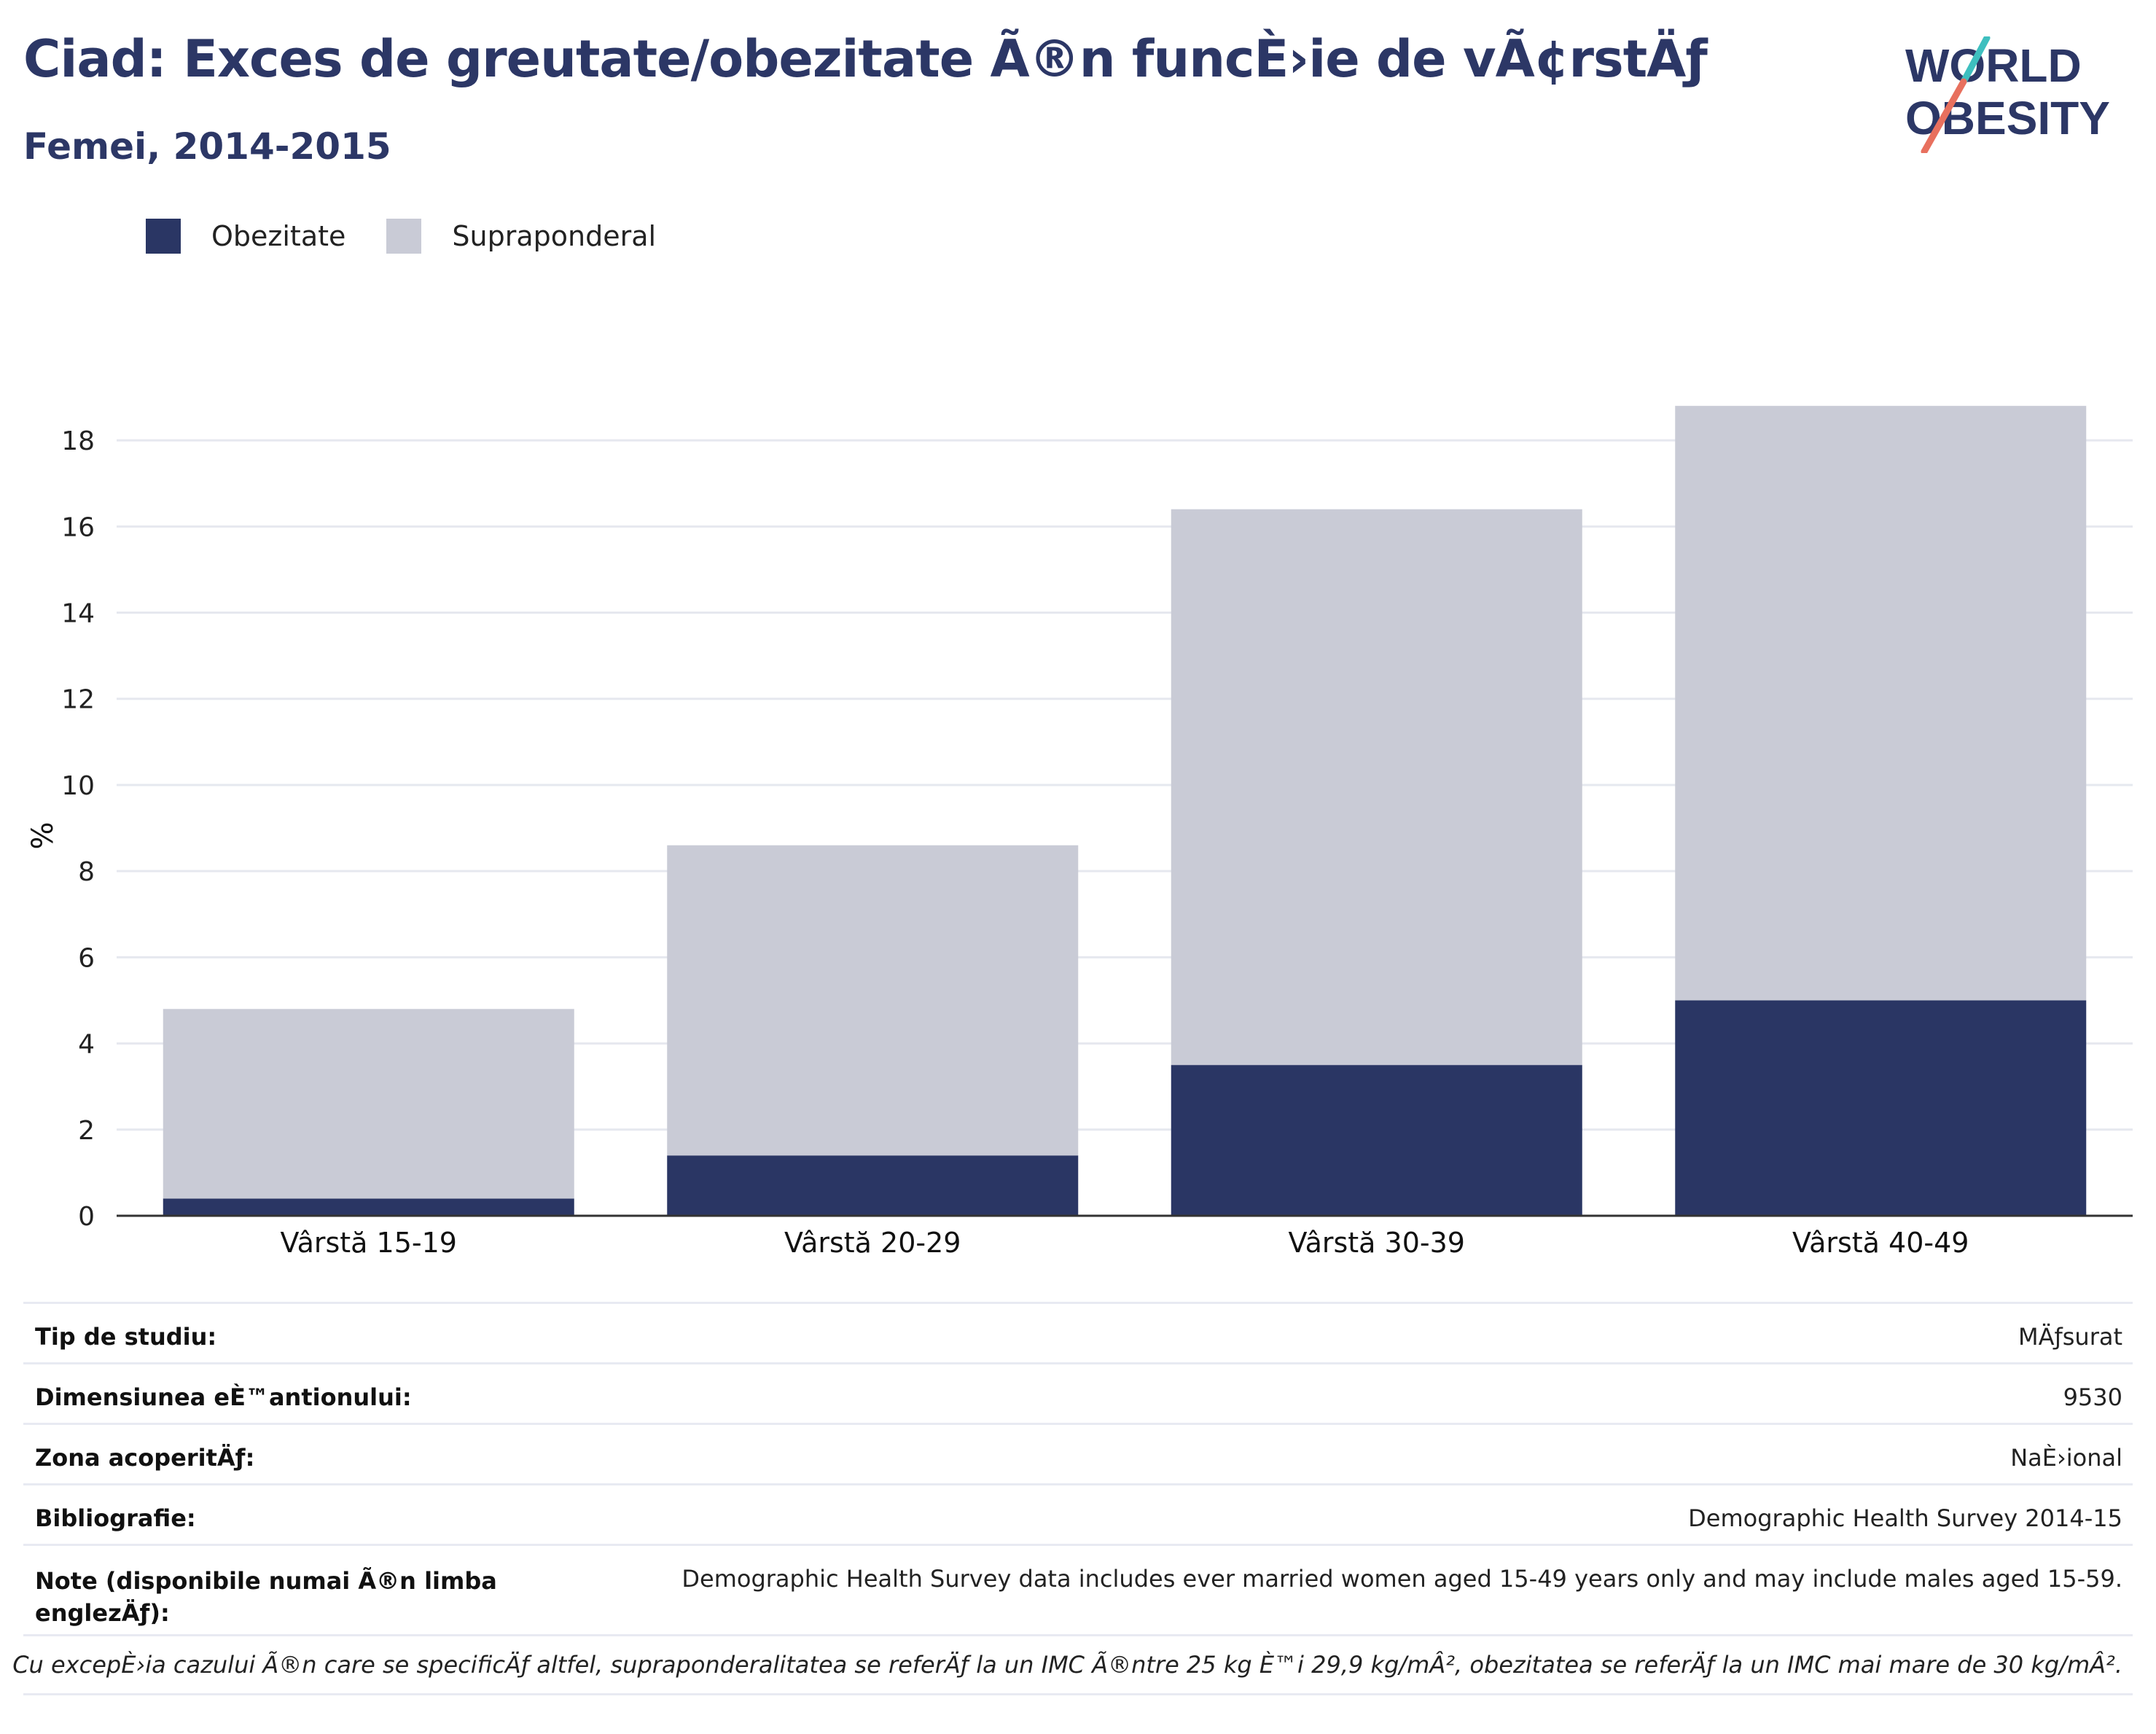  What do you see at coordinates (163, 236) in the screenshot?
I see `legend-swatch-obesity` at bounding box center [163, 236].